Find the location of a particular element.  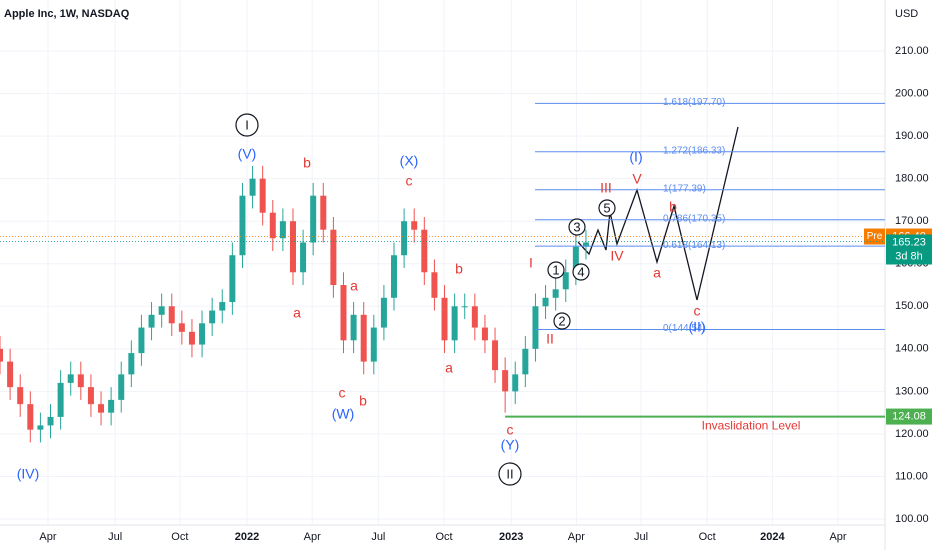

projection-path is located at coordinates (658, 213).